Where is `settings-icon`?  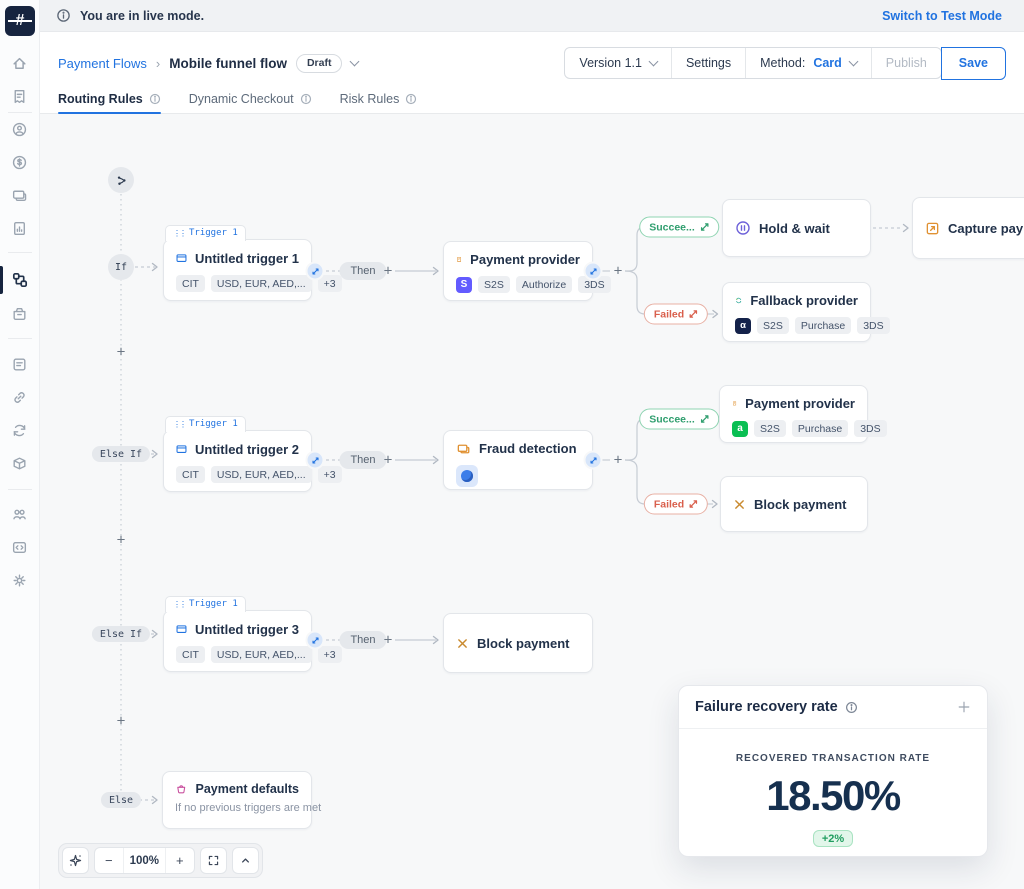
settings-icon is located at coordinates (20, 580).